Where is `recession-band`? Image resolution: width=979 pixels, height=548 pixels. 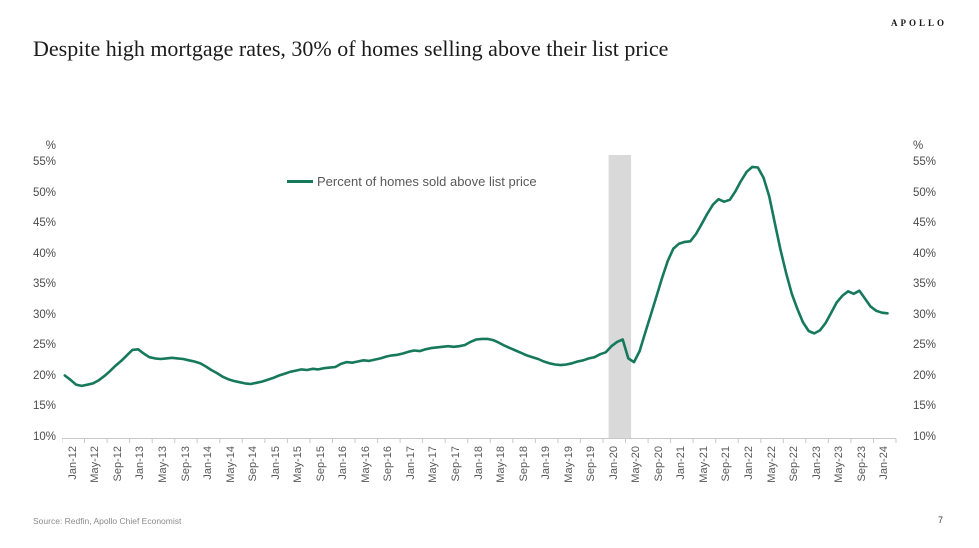 recession-band is located at coordinates (620, 297).